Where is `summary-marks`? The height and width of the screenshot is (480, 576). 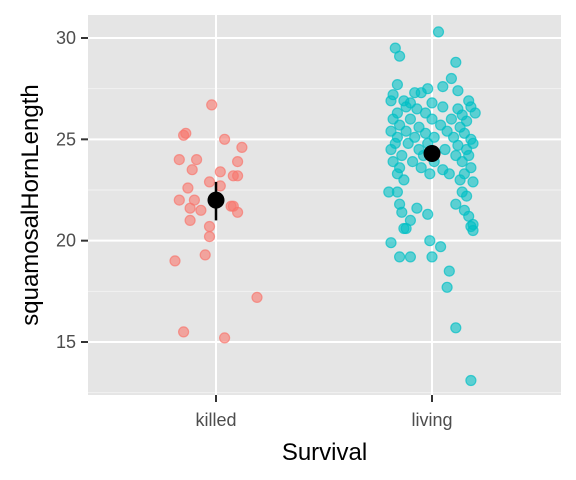
summary-marks is located at coordinates (324, 183).